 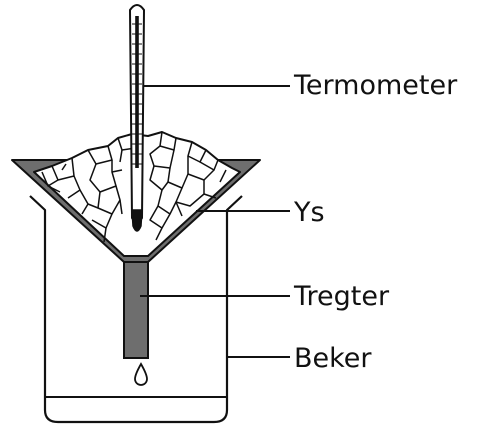 I want to click on beaker-label: Beker, so click(x=333, y=358).